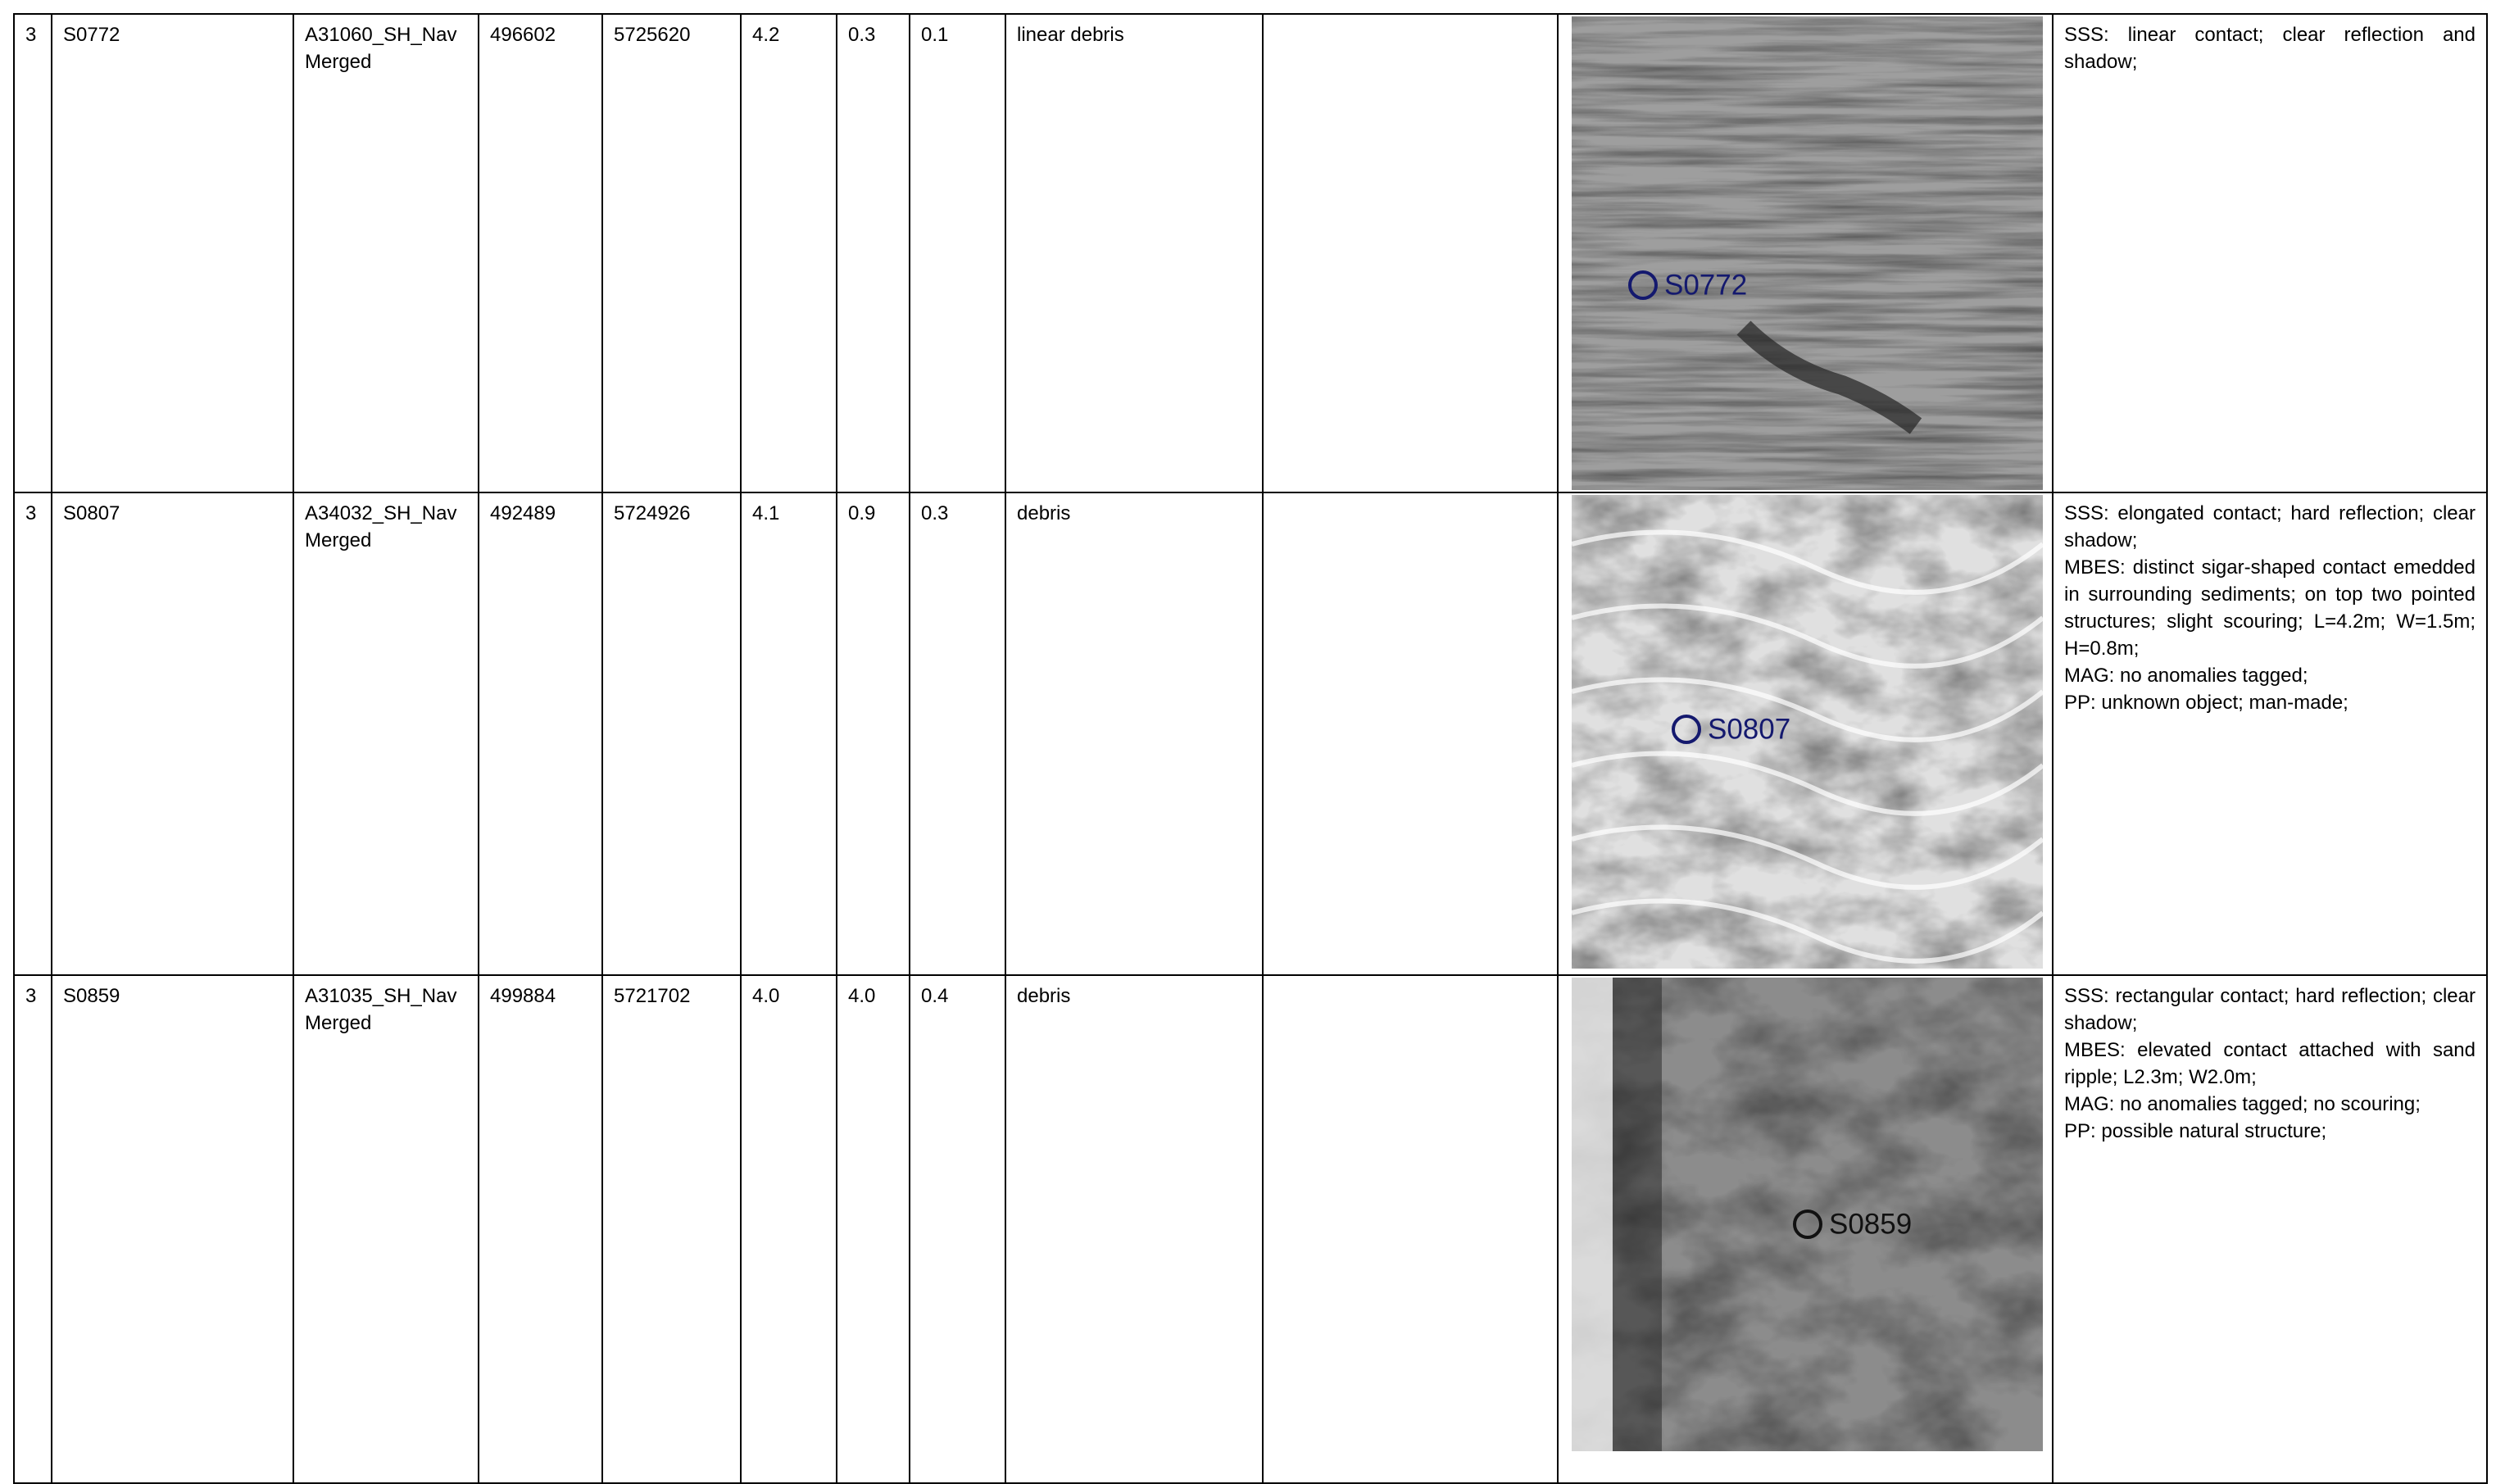 The width and height of the screenshot is (2496, 1484). I want to click on table-cell: 499884, so click(540, 1229).